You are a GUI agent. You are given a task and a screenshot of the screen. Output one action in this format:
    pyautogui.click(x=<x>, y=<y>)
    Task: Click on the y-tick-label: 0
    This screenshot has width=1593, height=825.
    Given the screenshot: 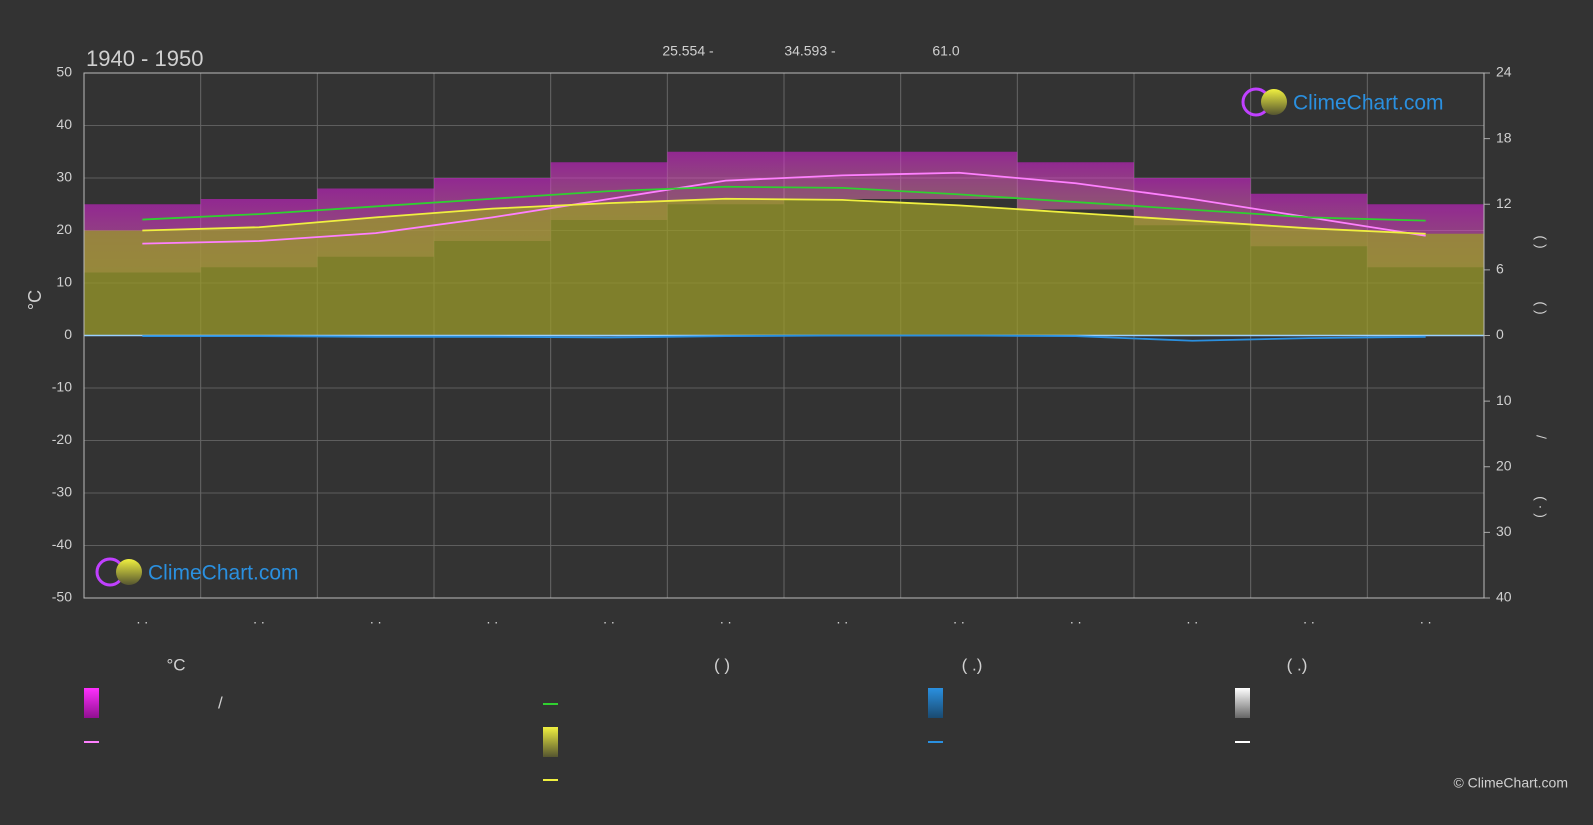 What is the action you would take?
    pyautogui.click(x=68, y=334)
    